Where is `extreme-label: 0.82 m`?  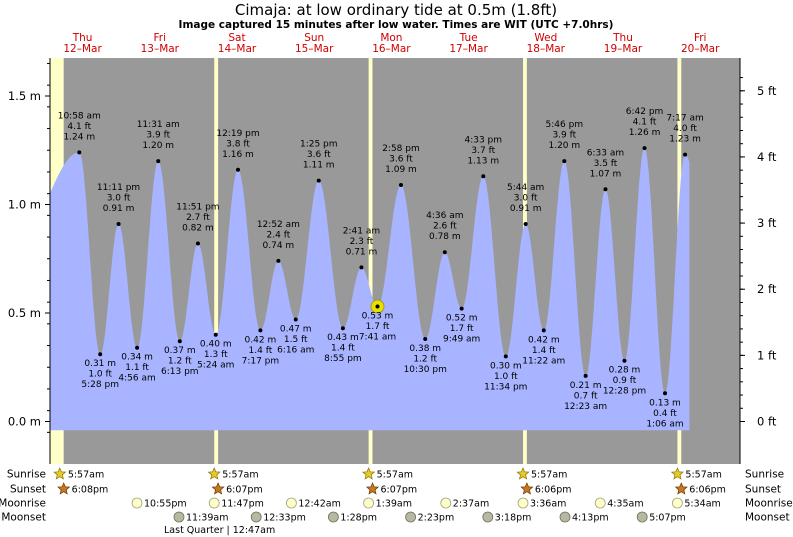 extreme-label: 0.82 m is located at coordinates (198, 229).